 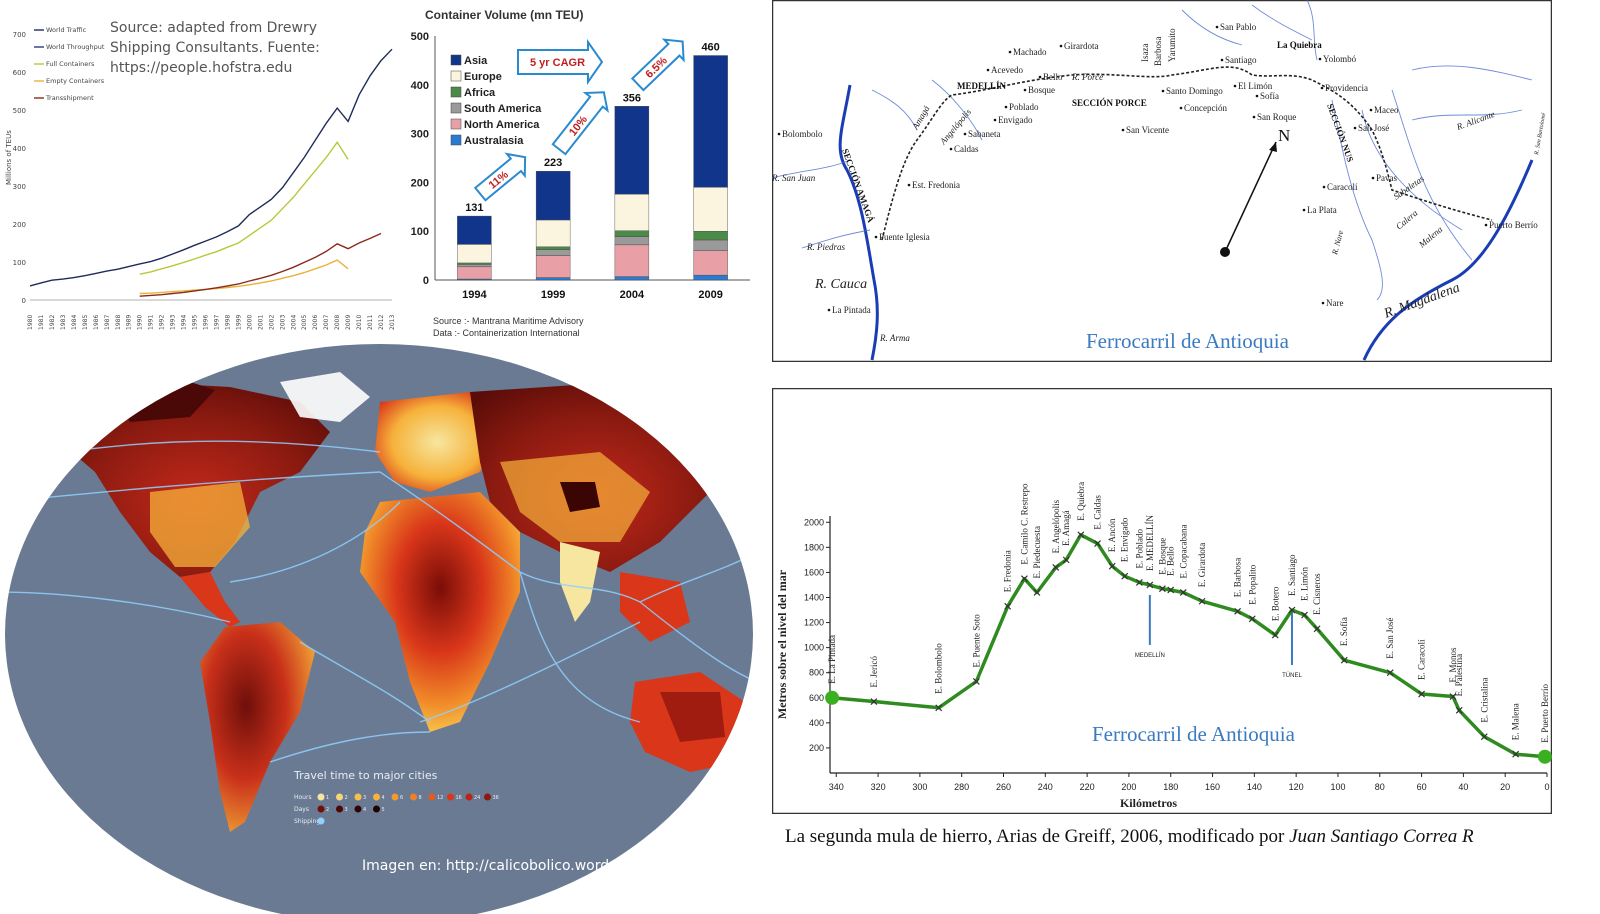 I want to click on teu-x-tick: 1991, so click(x=151, y=322).